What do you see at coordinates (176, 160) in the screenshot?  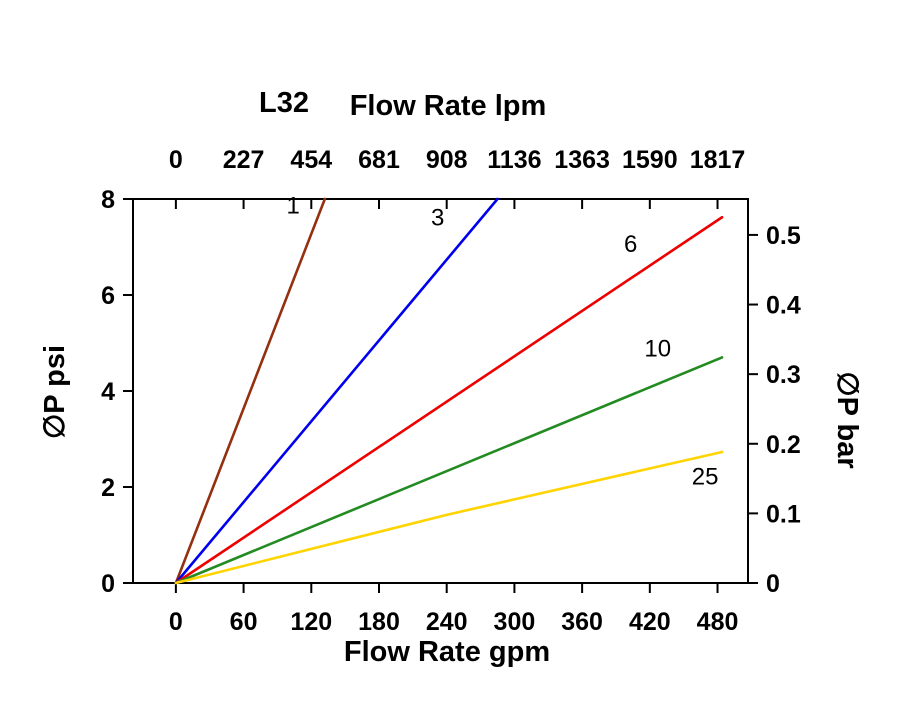 I see `top-axis-tick-label: 0` at bounding box center [176, 160].